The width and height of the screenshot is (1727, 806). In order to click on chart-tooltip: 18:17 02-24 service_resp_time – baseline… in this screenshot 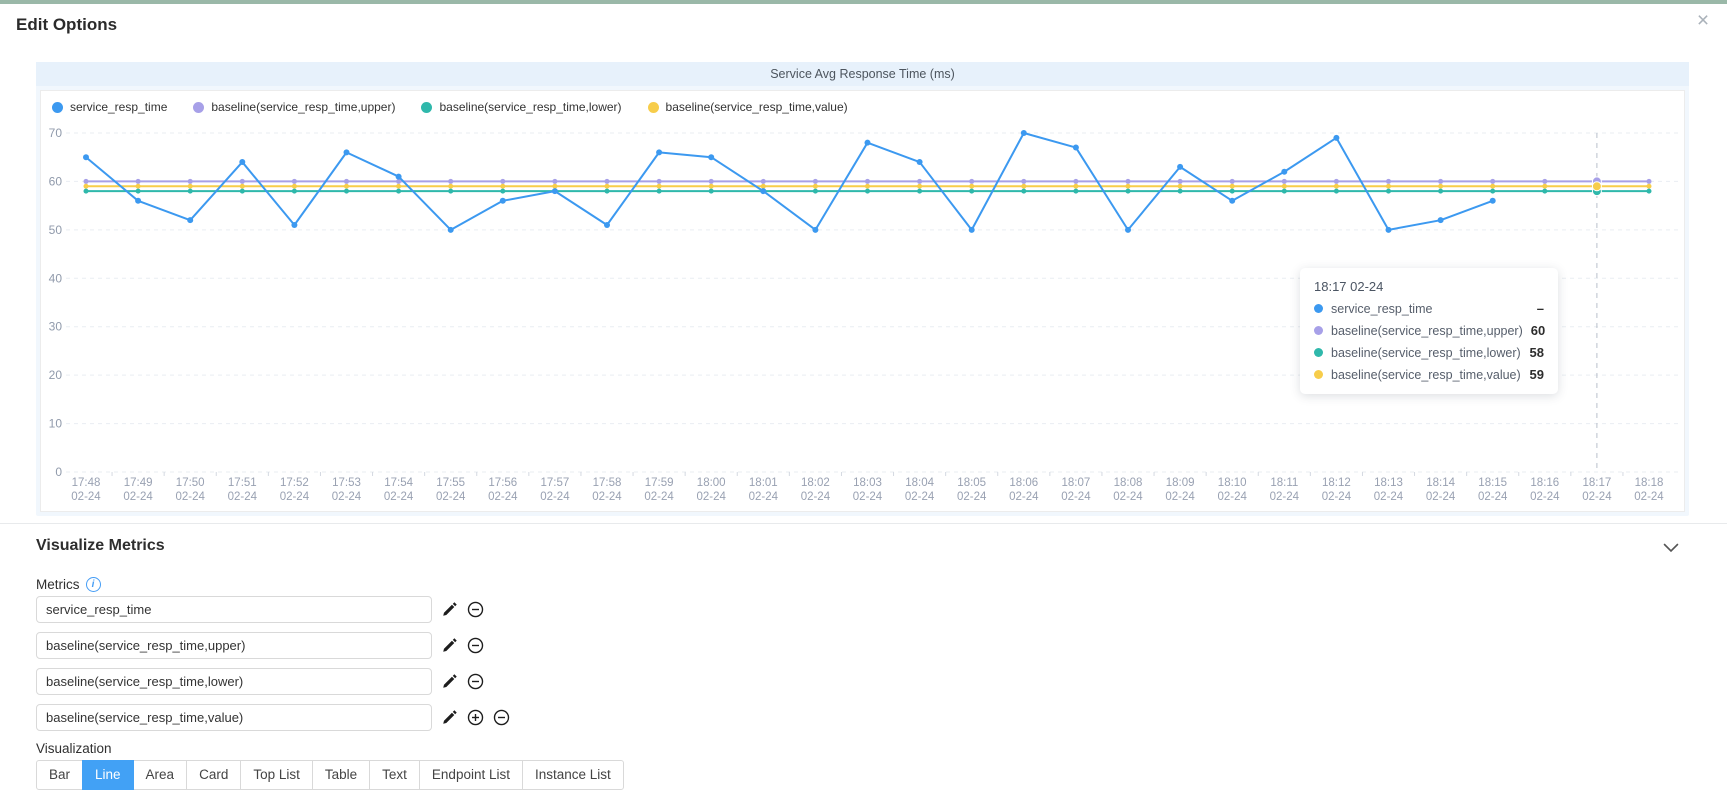, I will do `click(1429, 331)`.